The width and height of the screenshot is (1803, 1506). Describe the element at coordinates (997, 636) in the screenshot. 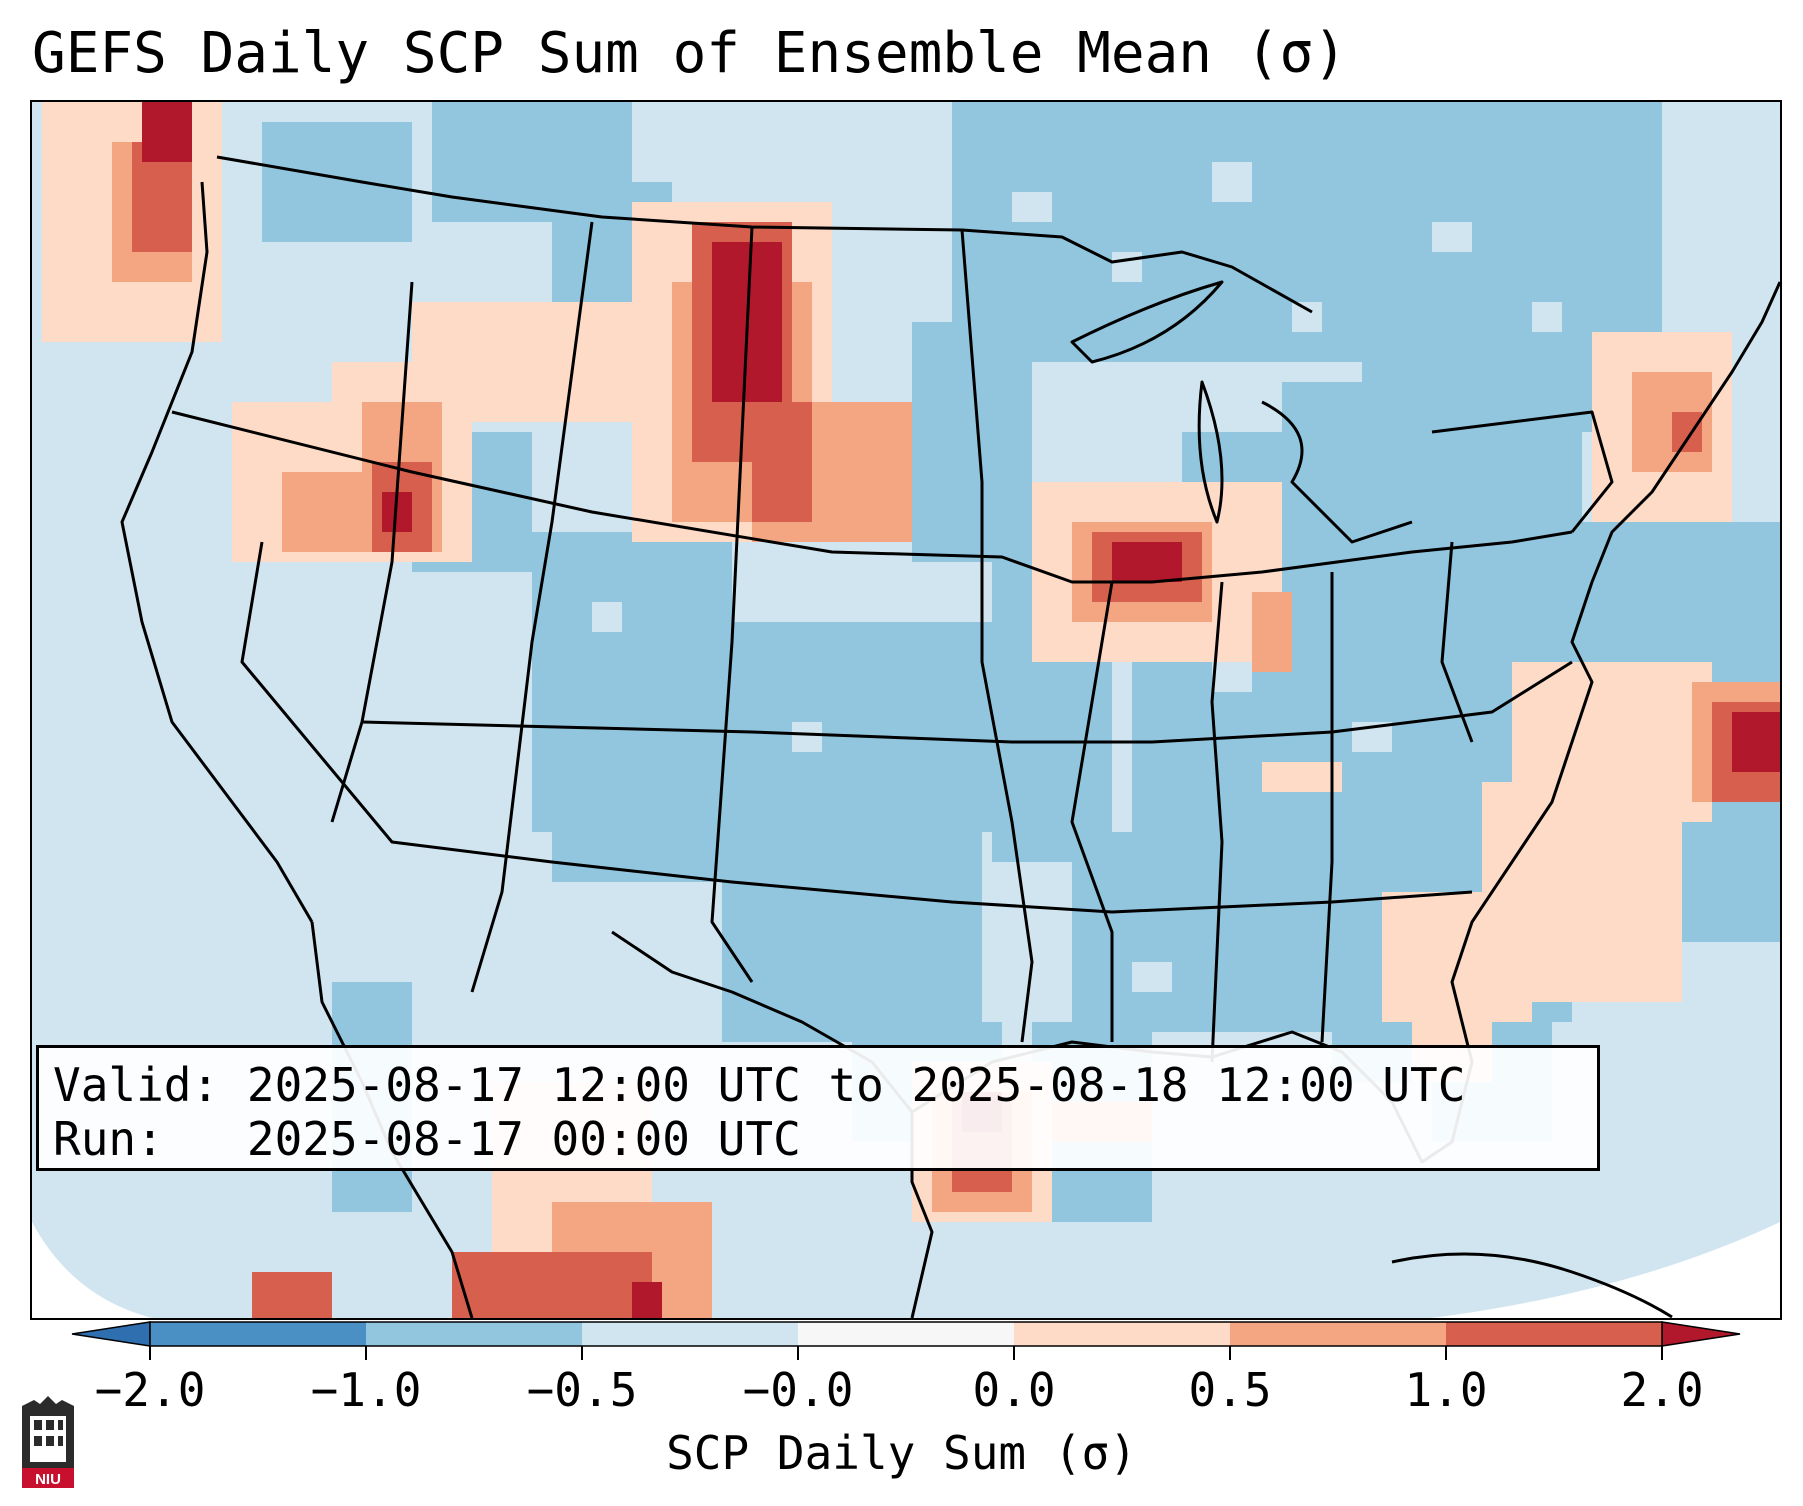

I see `lines-vertical-d` at that location.